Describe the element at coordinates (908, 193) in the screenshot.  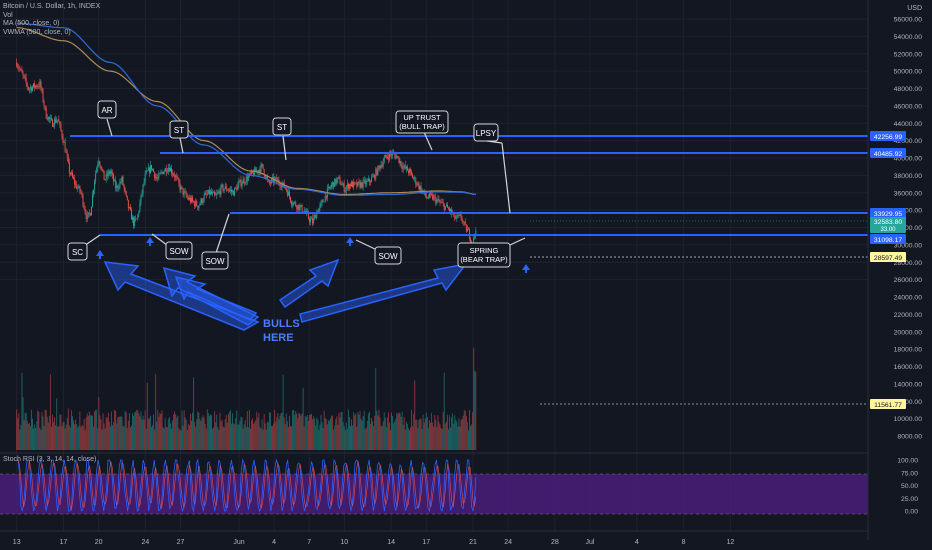
I see `price-tick-label: 36000.00` at that location.